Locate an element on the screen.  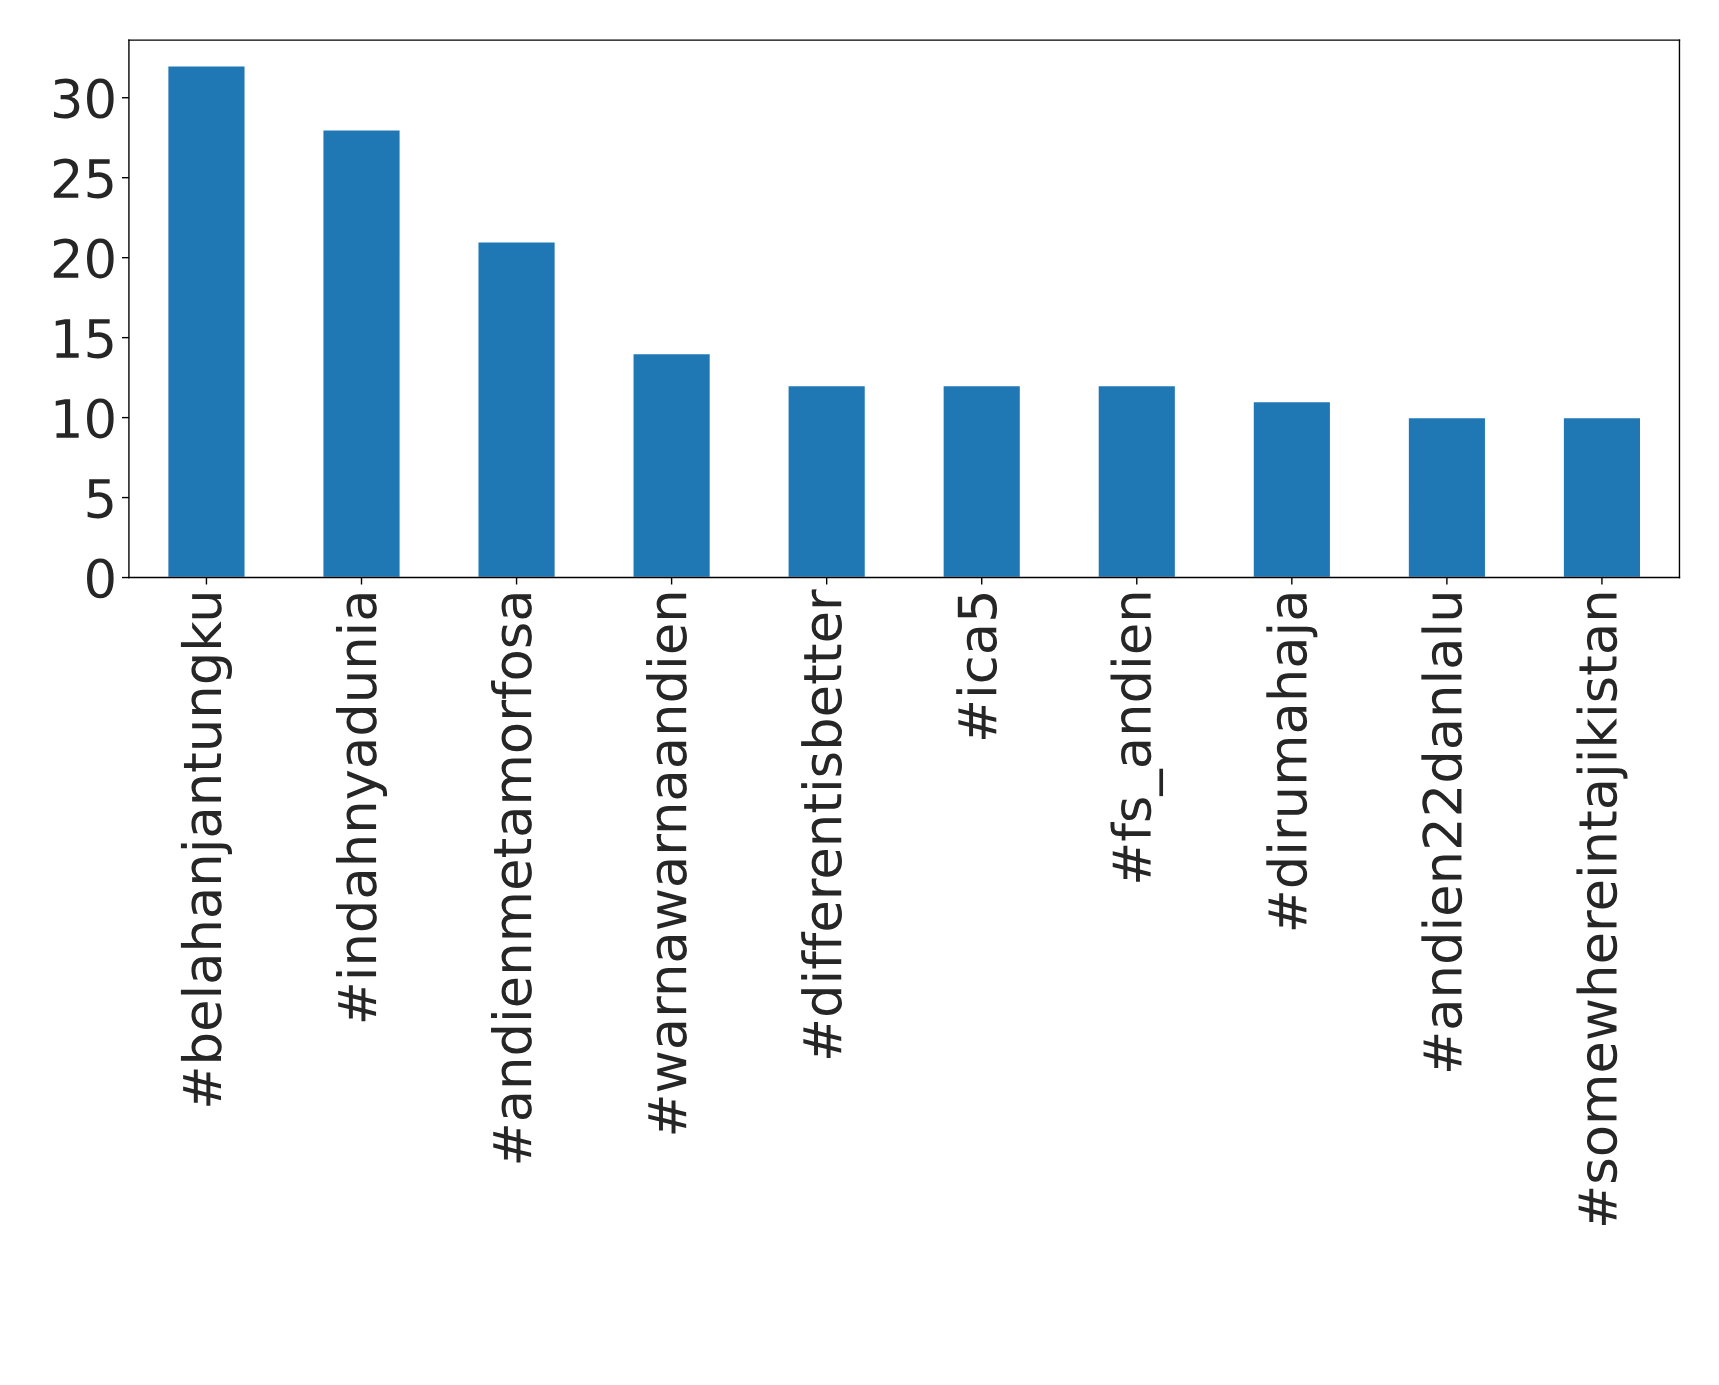
y-tick-label: 20 is located at coordinates (83, 258).